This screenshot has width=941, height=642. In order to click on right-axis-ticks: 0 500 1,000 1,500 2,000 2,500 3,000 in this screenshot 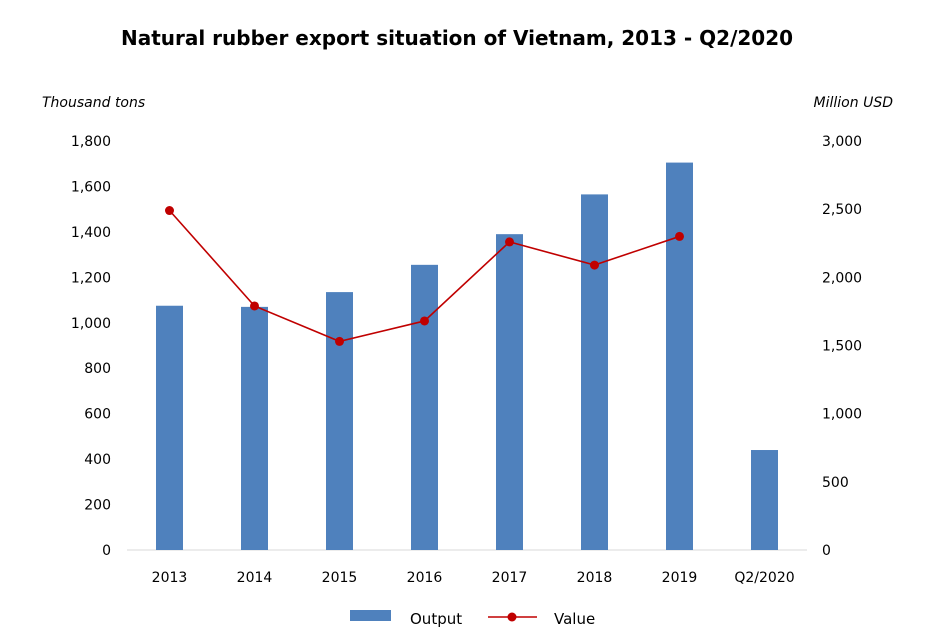, I will do `click(842, 346)`.